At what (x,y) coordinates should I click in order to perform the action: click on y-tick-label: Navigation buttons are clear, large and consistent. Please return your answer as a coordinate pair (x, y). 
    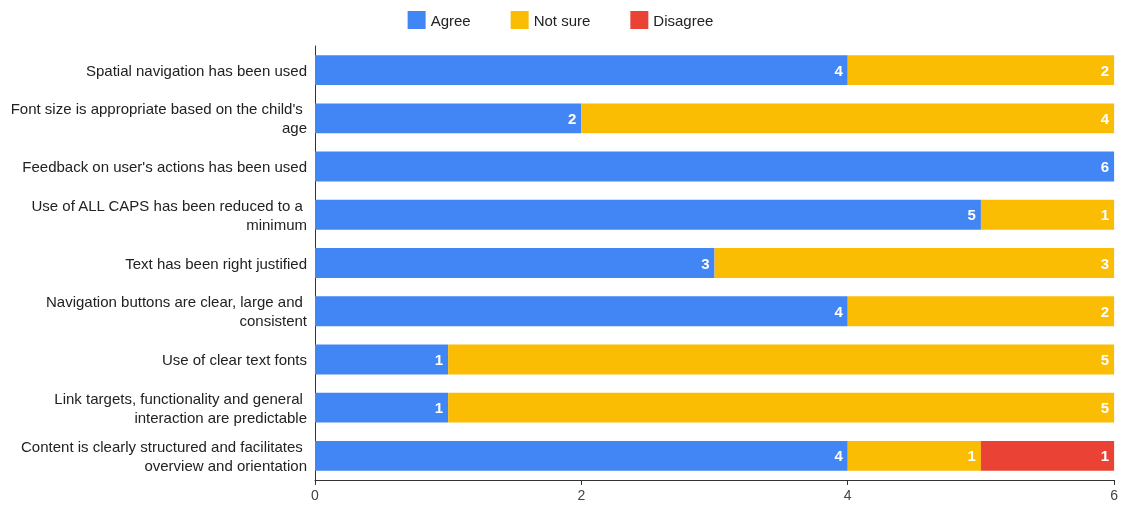
    Looking at the image, I should click on (177, 311).